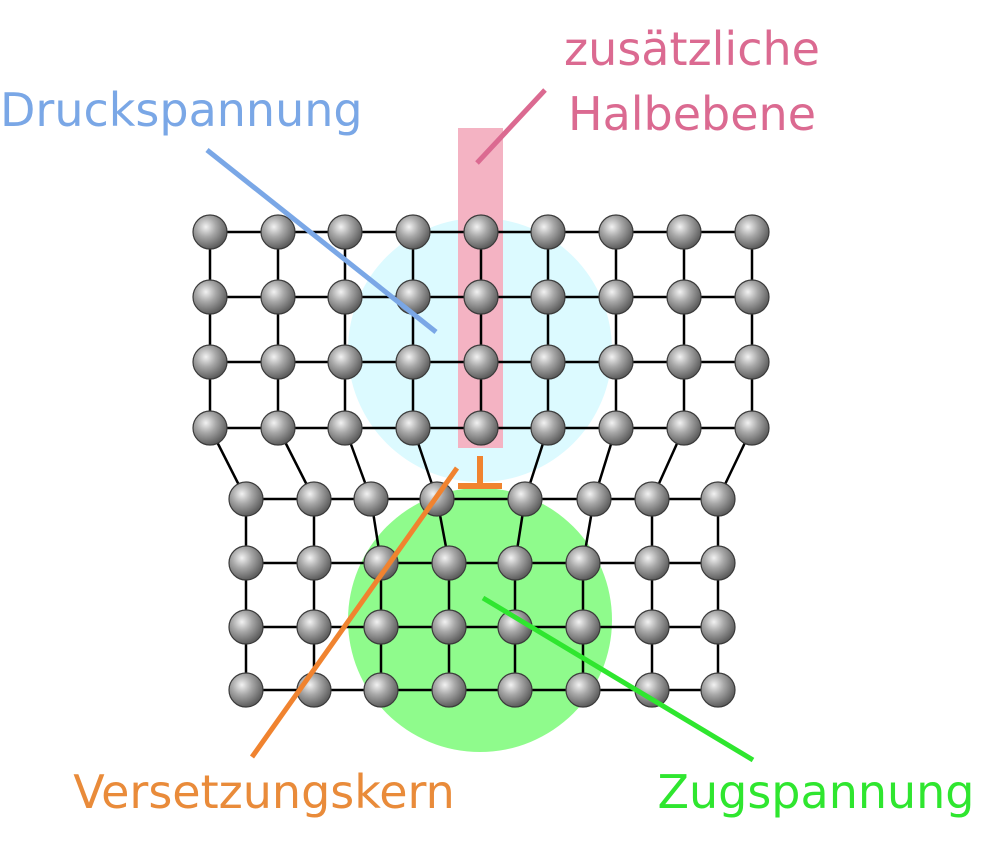 The height and width of the screenshot is (851, 1002). I want to click on tension-label: Zugspannung, so click(815, 792).